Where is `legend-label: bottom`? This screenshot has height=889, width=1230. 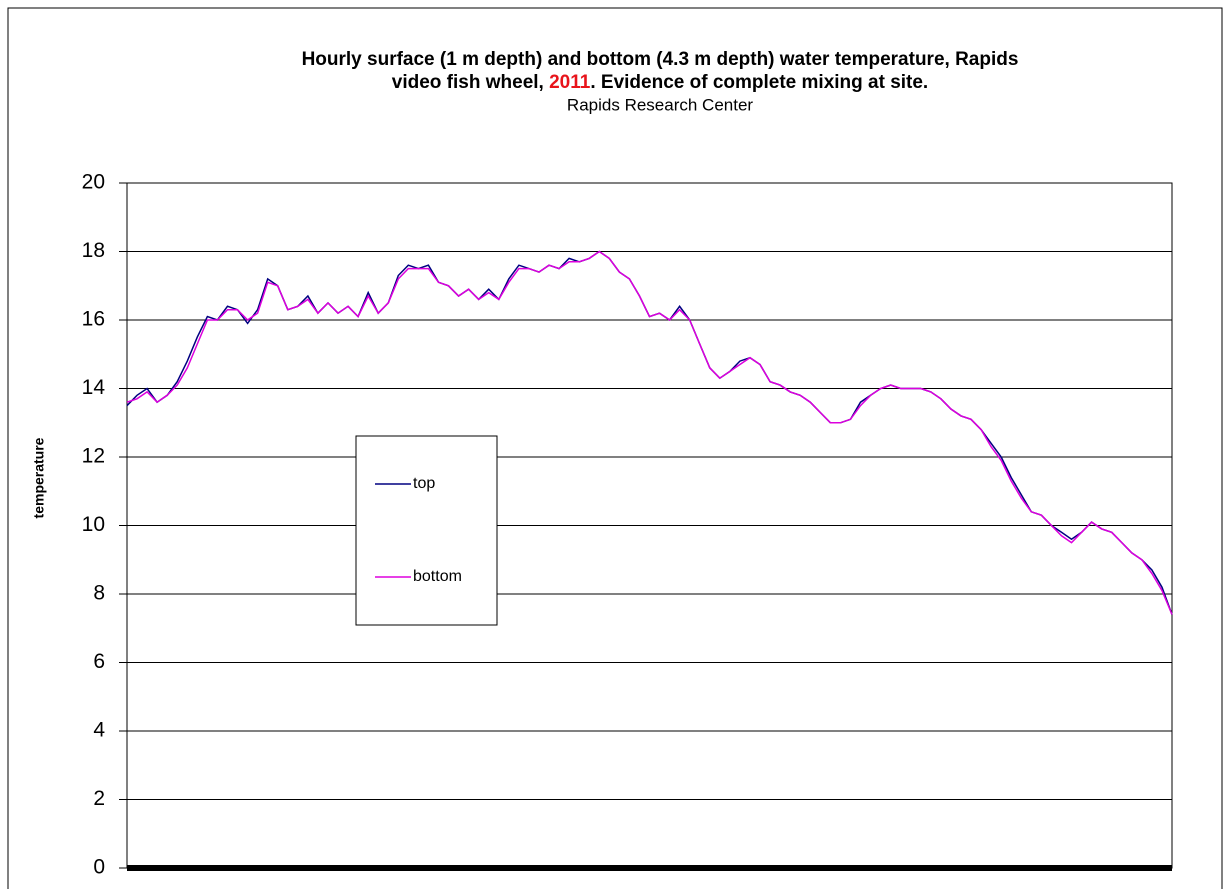 legend-label: bottom is located at coordinates (437, 576).